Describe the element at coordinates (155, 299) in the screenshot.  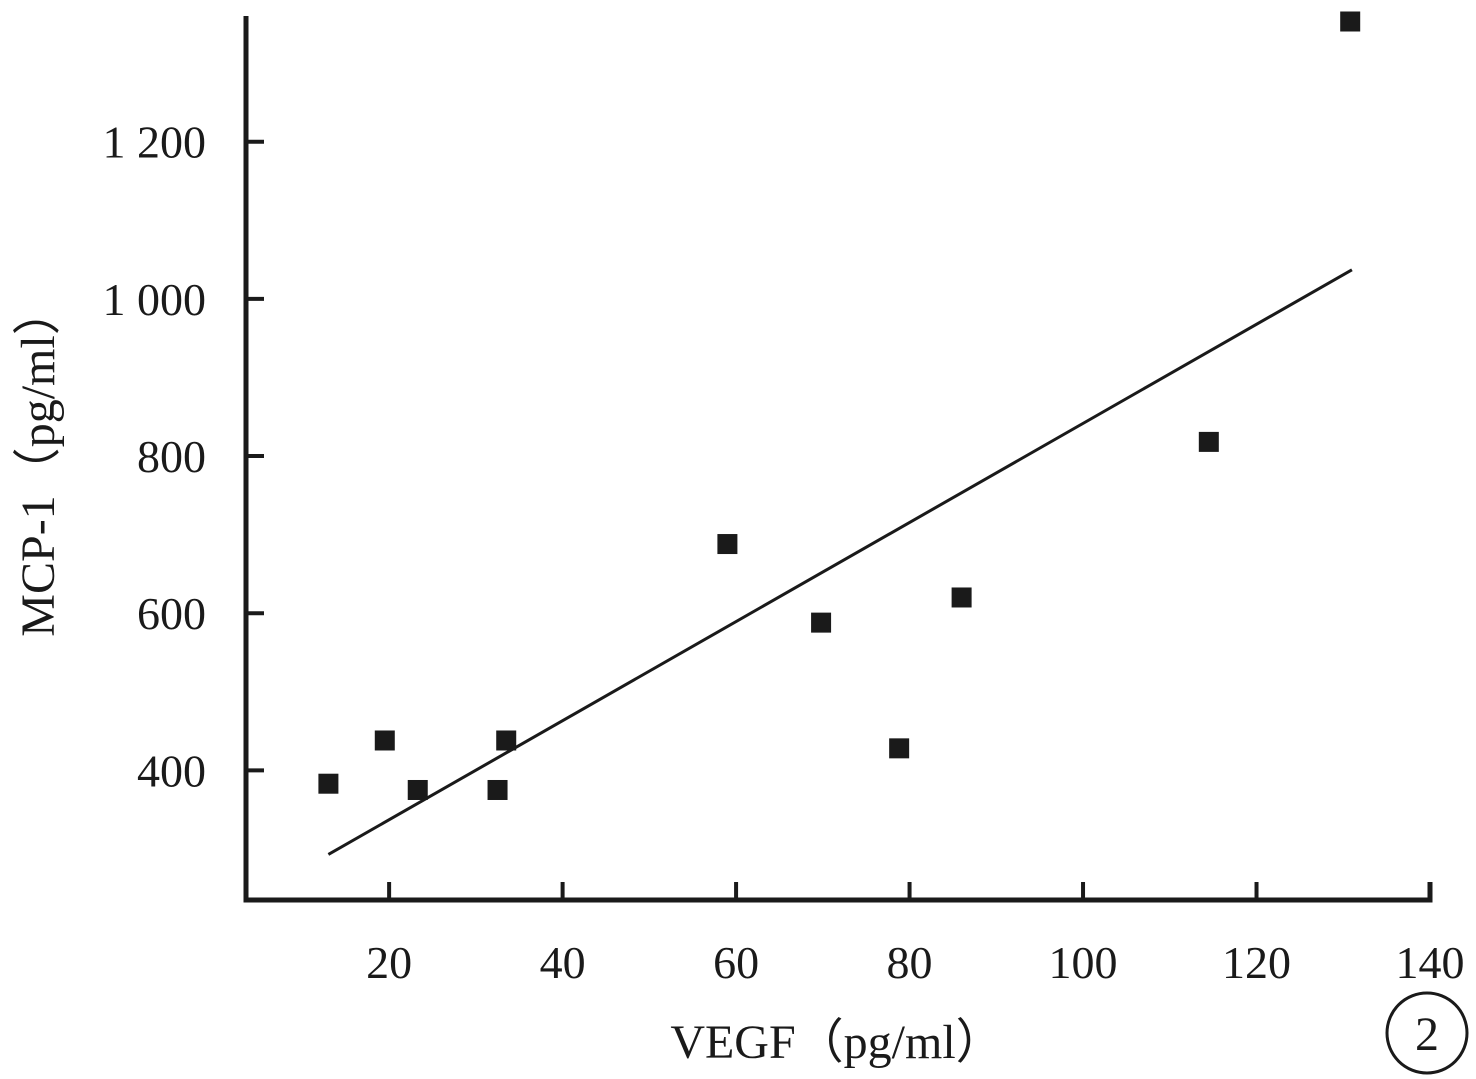
I see `y-tick-label: 1 000` at that location.